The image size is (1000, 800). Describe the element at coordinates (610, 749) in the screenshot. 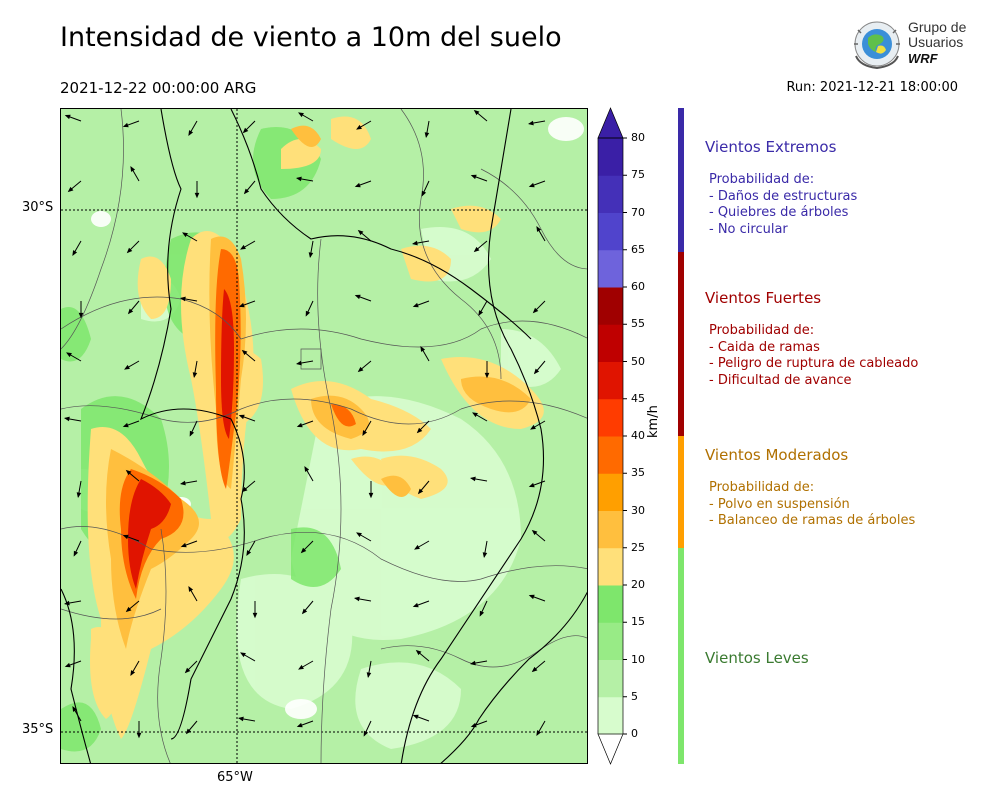

I see `colorbar-extension-low` at that location.